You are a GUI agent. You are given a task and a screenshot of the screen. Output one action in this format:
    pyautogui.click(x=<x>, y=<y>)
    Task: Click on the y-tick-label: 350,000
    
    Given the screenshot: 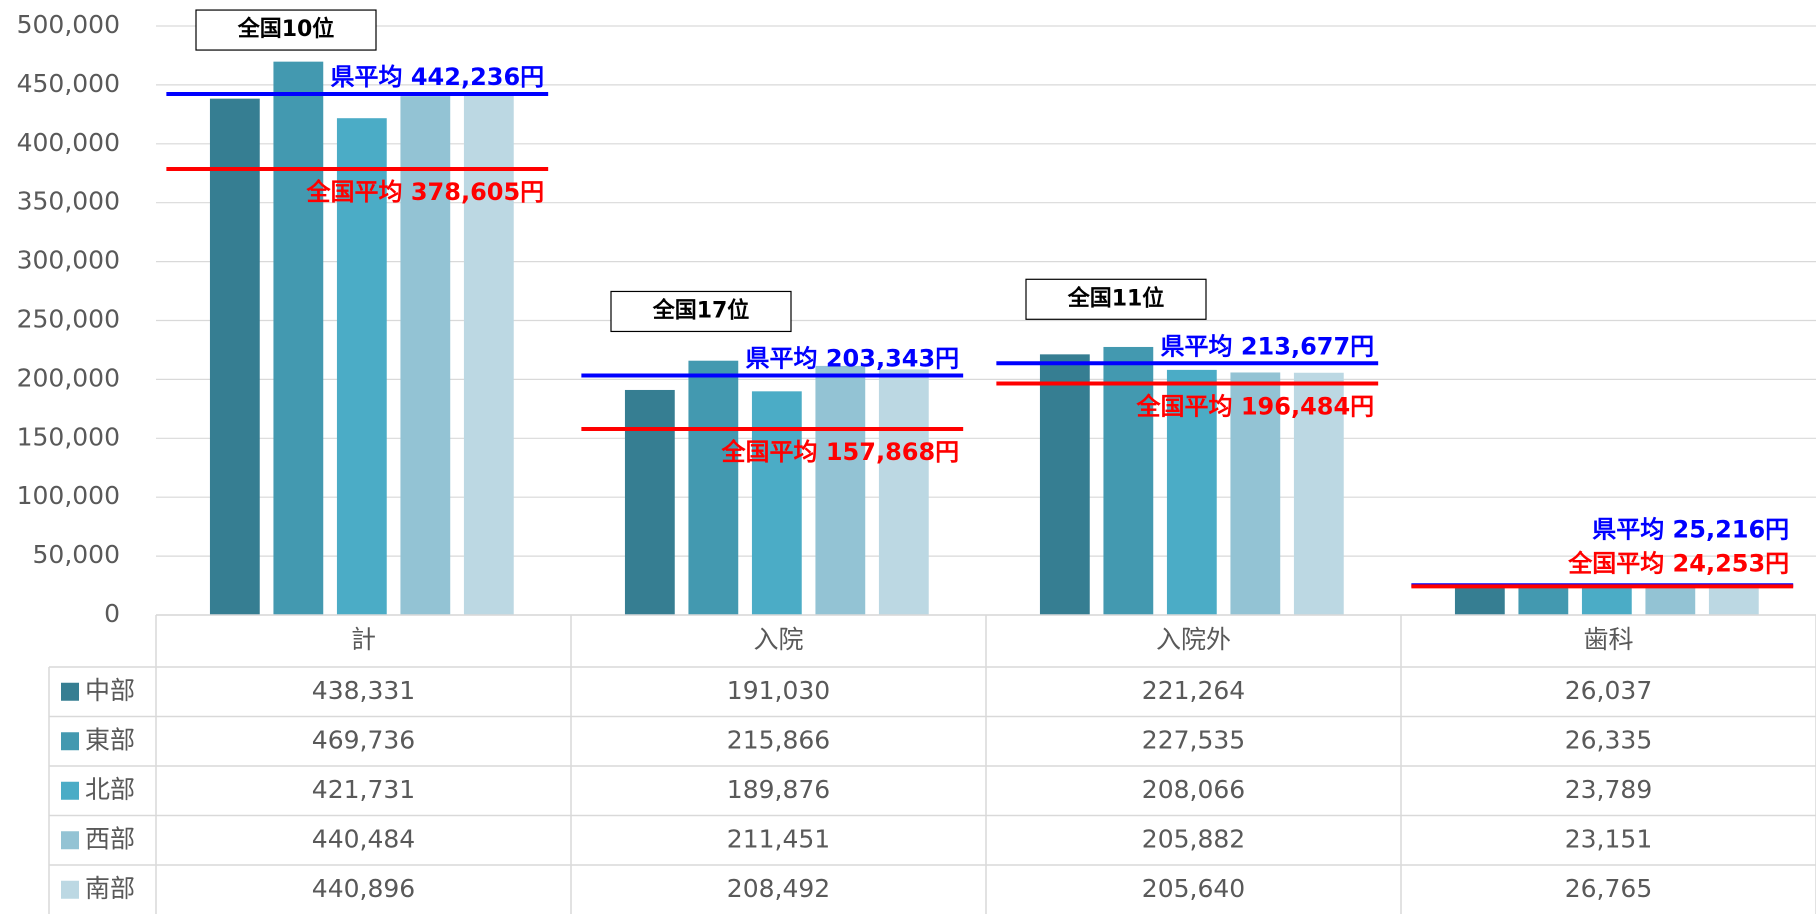 What is the action you would take?
    pyautogui.click(x=68, y=201)
    